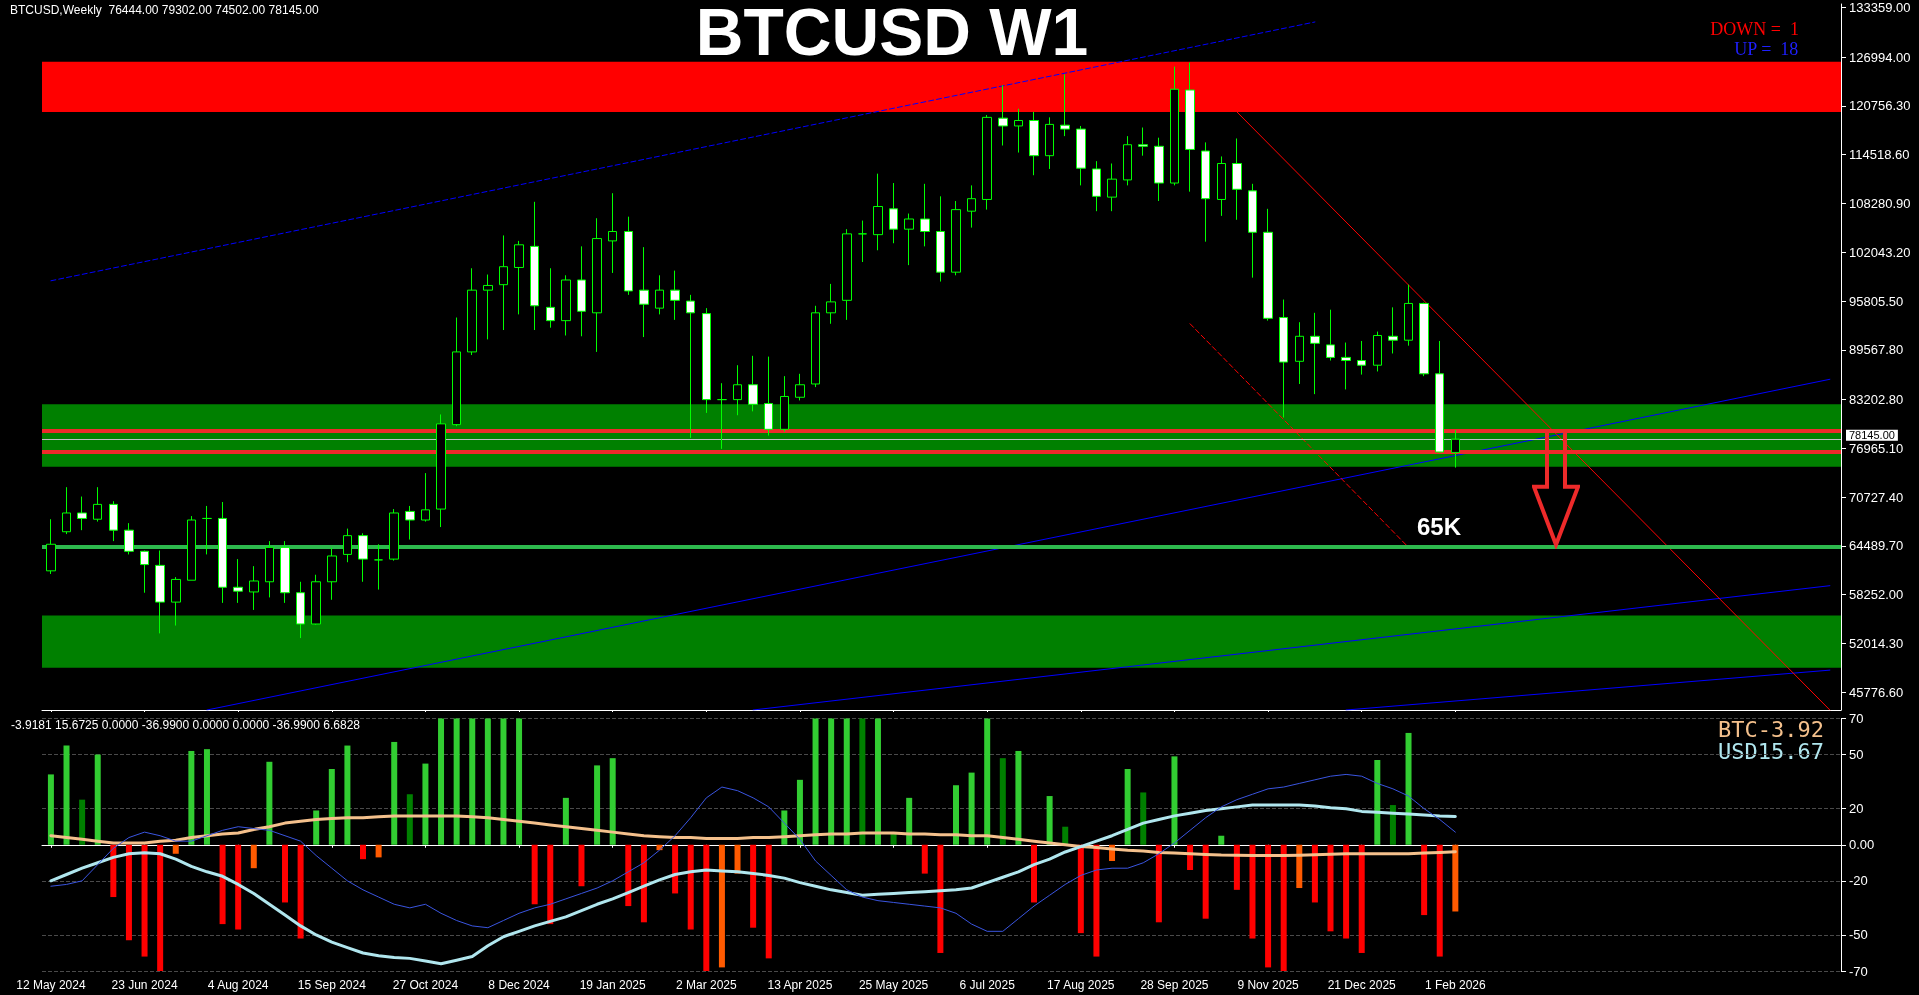  What do you see at coordinates (164, 10) in the screenshot?
I see `annotation: BTCUSD,Weekly 76444.00 79302.00 74502.00 78145.00` at bounding box center [164, 10].